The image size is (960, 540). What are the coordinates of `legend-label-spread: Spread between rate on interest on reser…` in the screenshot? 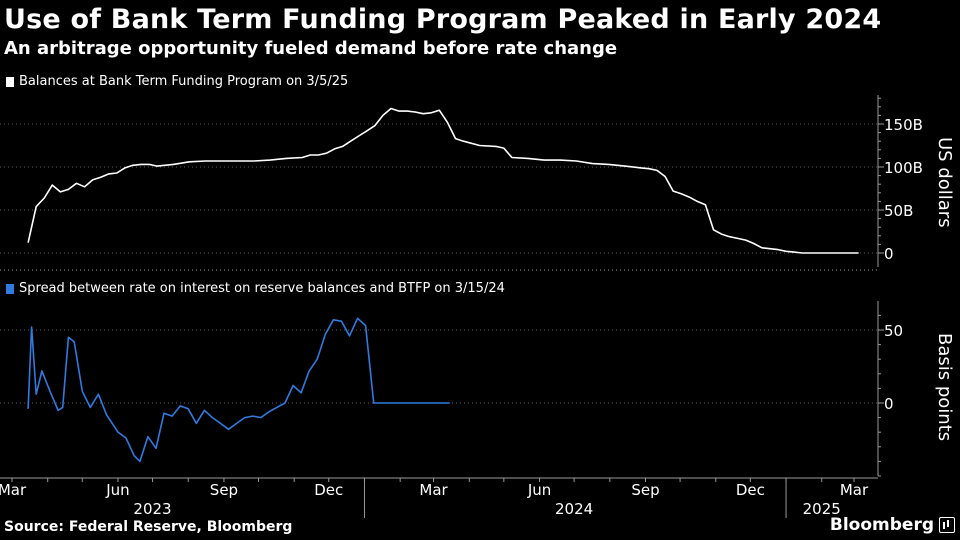 It's located at (262, 288).